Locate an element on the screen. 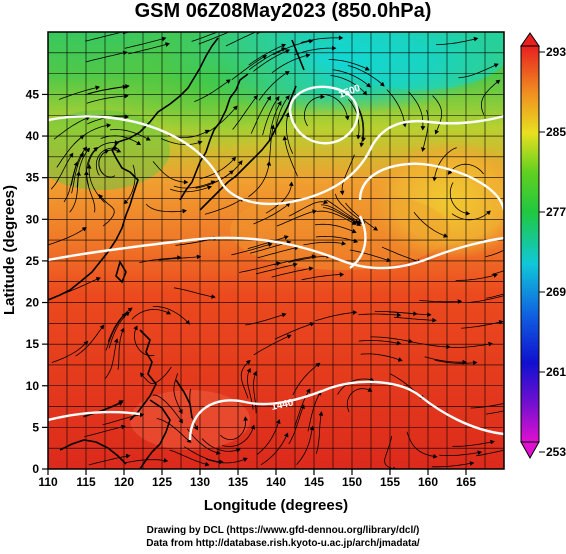 The width and height of the screenshot is (566, 554). colorbar-max-arrow is located at coordinates (530, 39).